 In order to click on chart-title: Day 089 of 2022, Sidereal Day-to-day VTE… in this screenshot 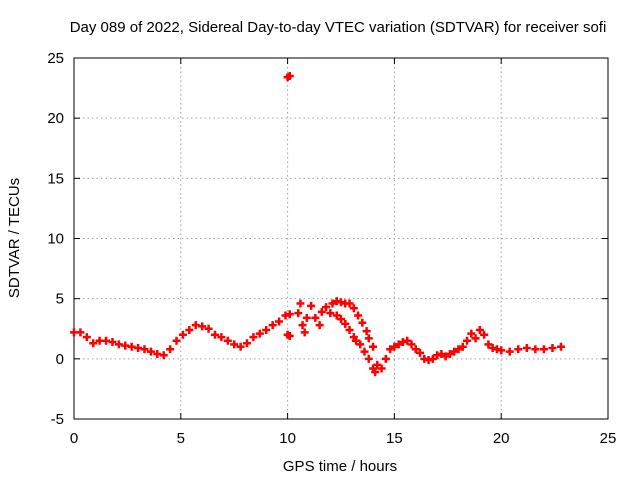, I will do `click(338, 27)`.